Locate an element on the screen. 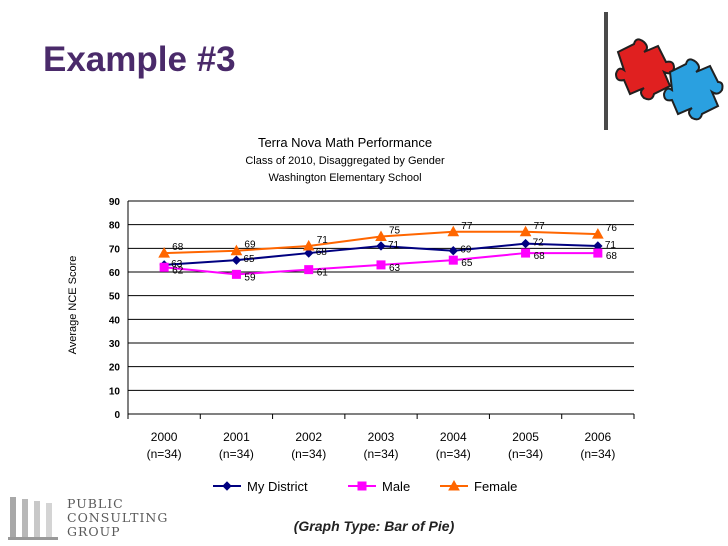 The width and height of the screenshot is (728, 546). divider-bar is located at coordinates (606, 71).